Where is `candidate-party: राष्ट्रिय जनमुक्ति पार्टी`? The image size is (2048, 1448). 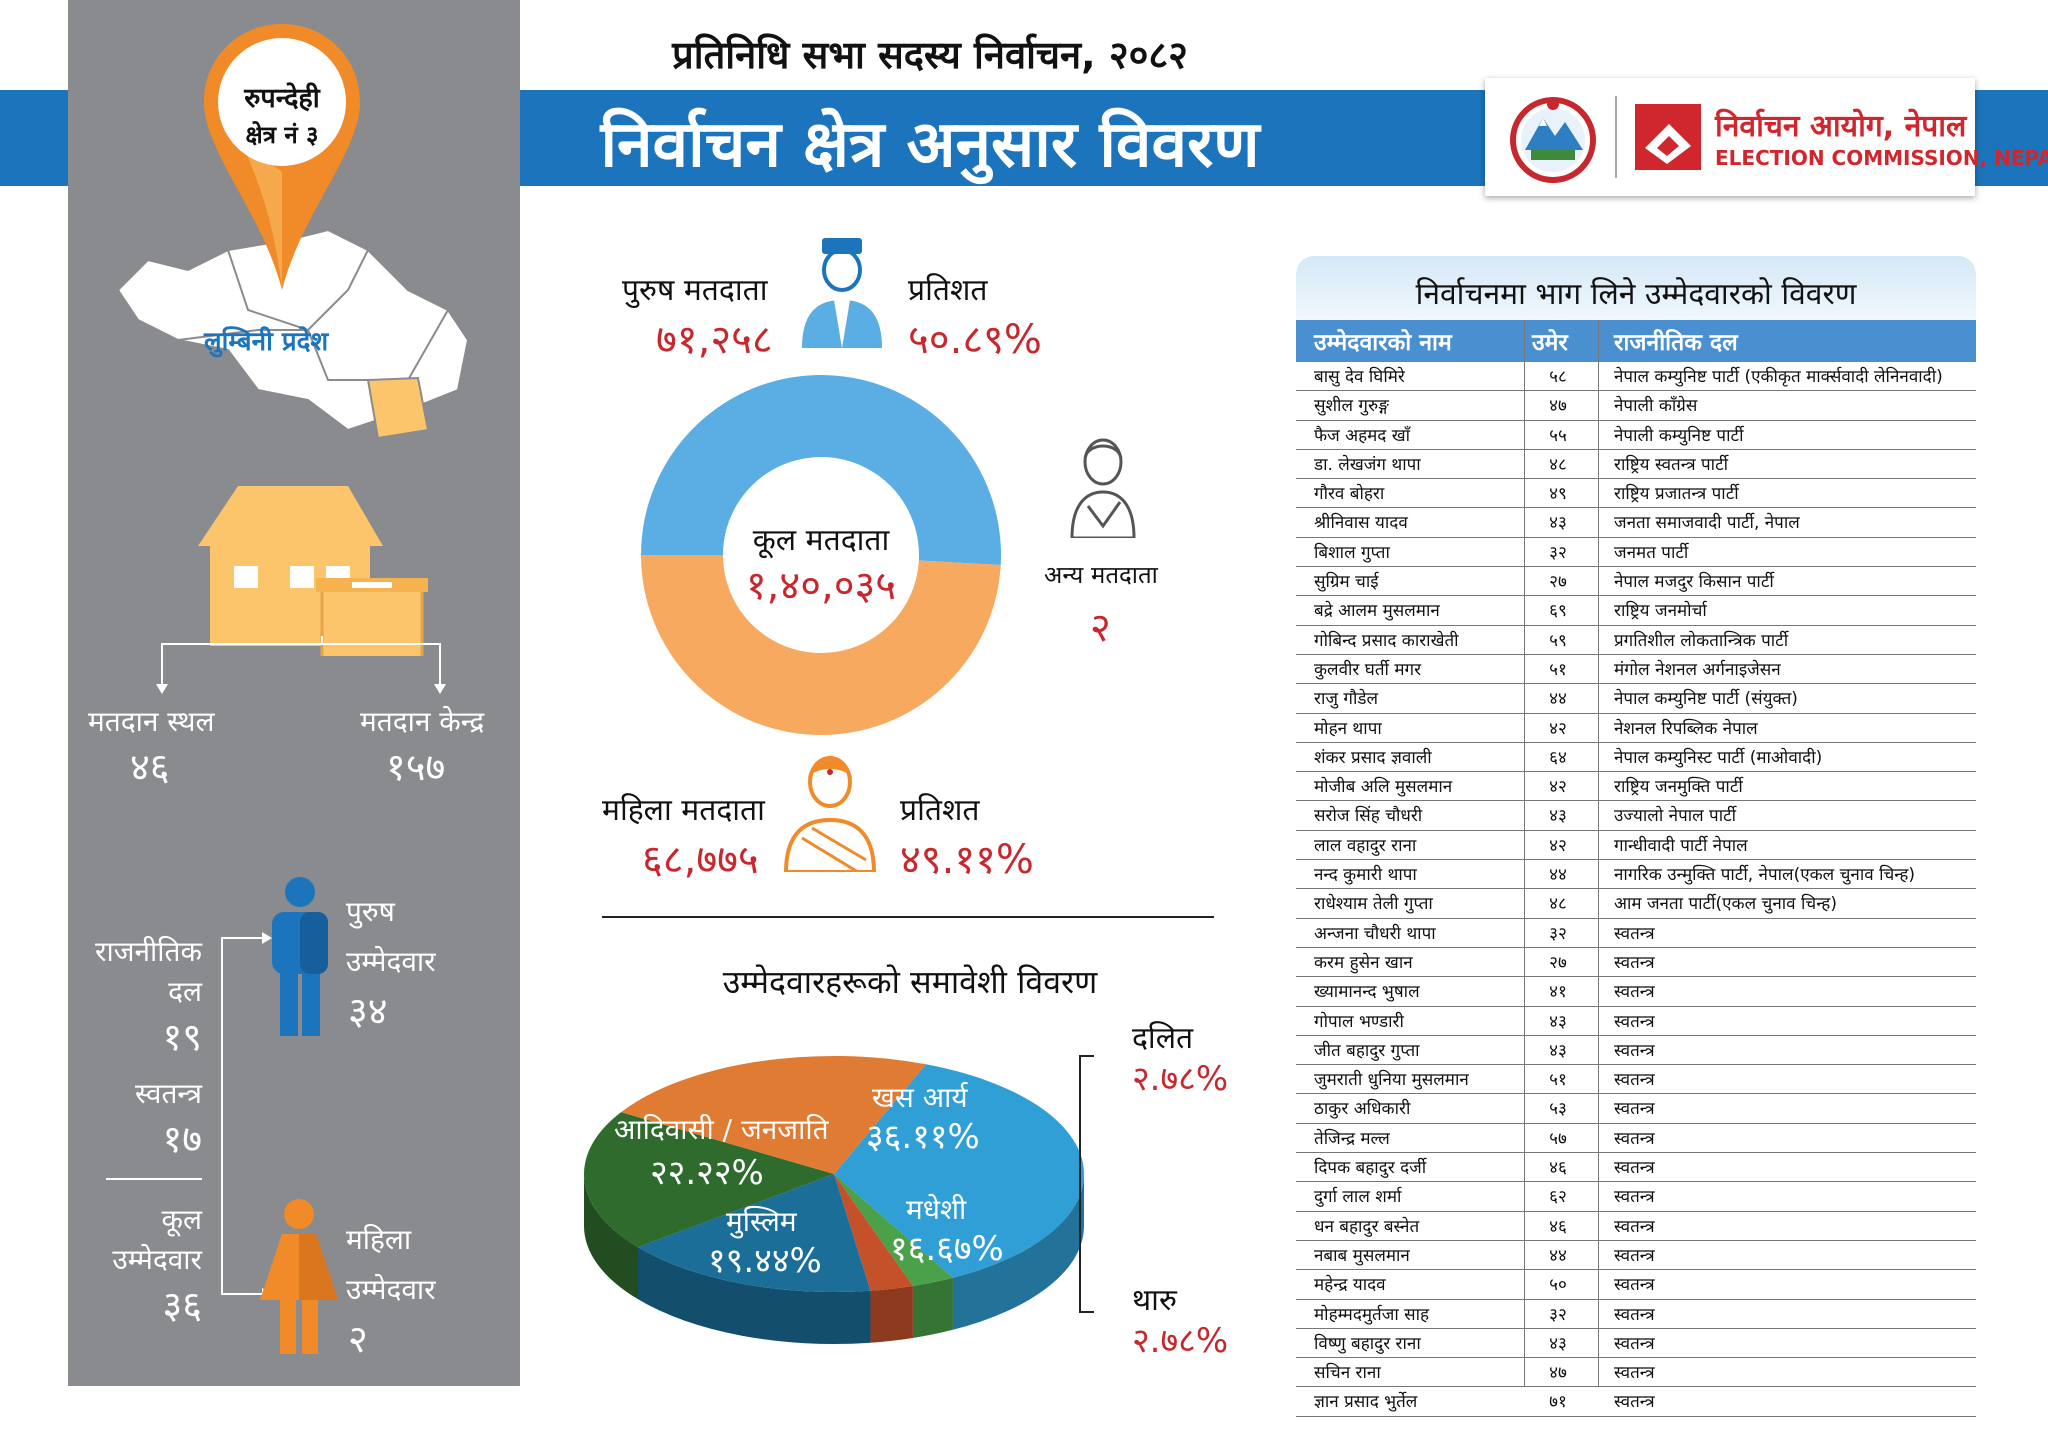
candidate-party: राष्ट्रिय जनमुक्ति पार्टी is located at coordinates (1678, 787).